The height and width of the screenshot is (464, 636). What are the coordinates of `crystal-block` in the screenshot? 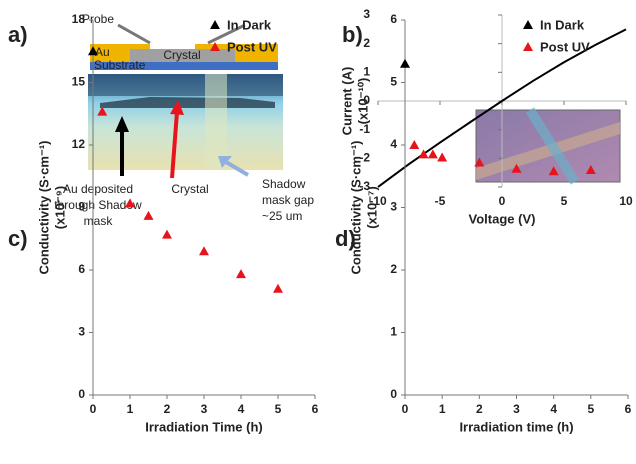 It's located at (182, 55).